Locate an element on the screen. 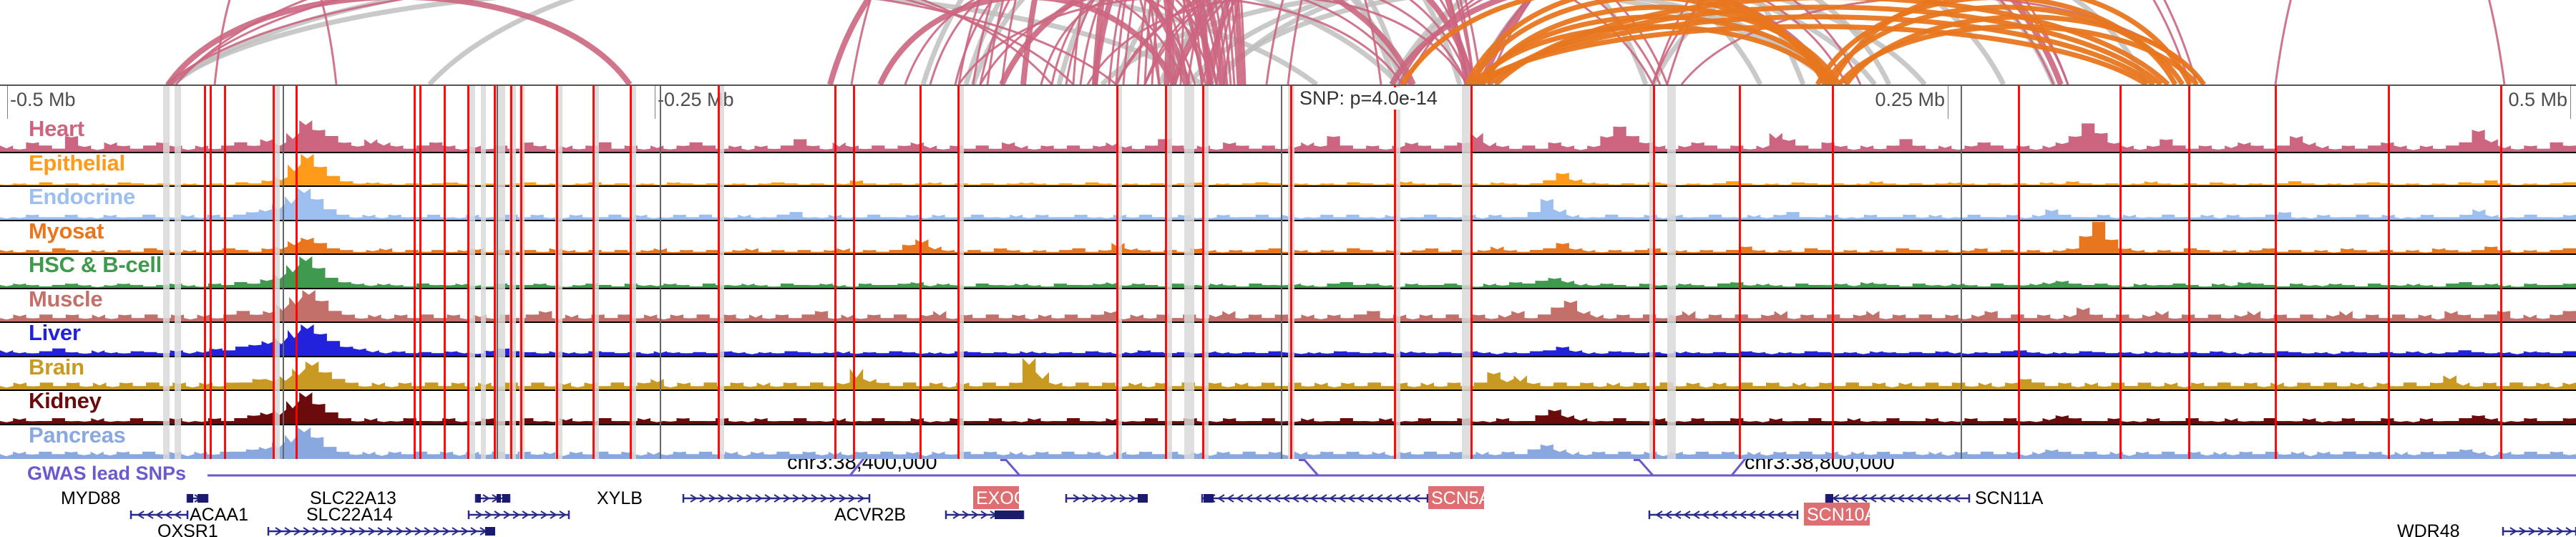 Image resolution: width=2576 pixels, height=537 pixels. snp-pvalue-annotation: SNP: p=4.0e-14 is located at coordinates (1368, 98).